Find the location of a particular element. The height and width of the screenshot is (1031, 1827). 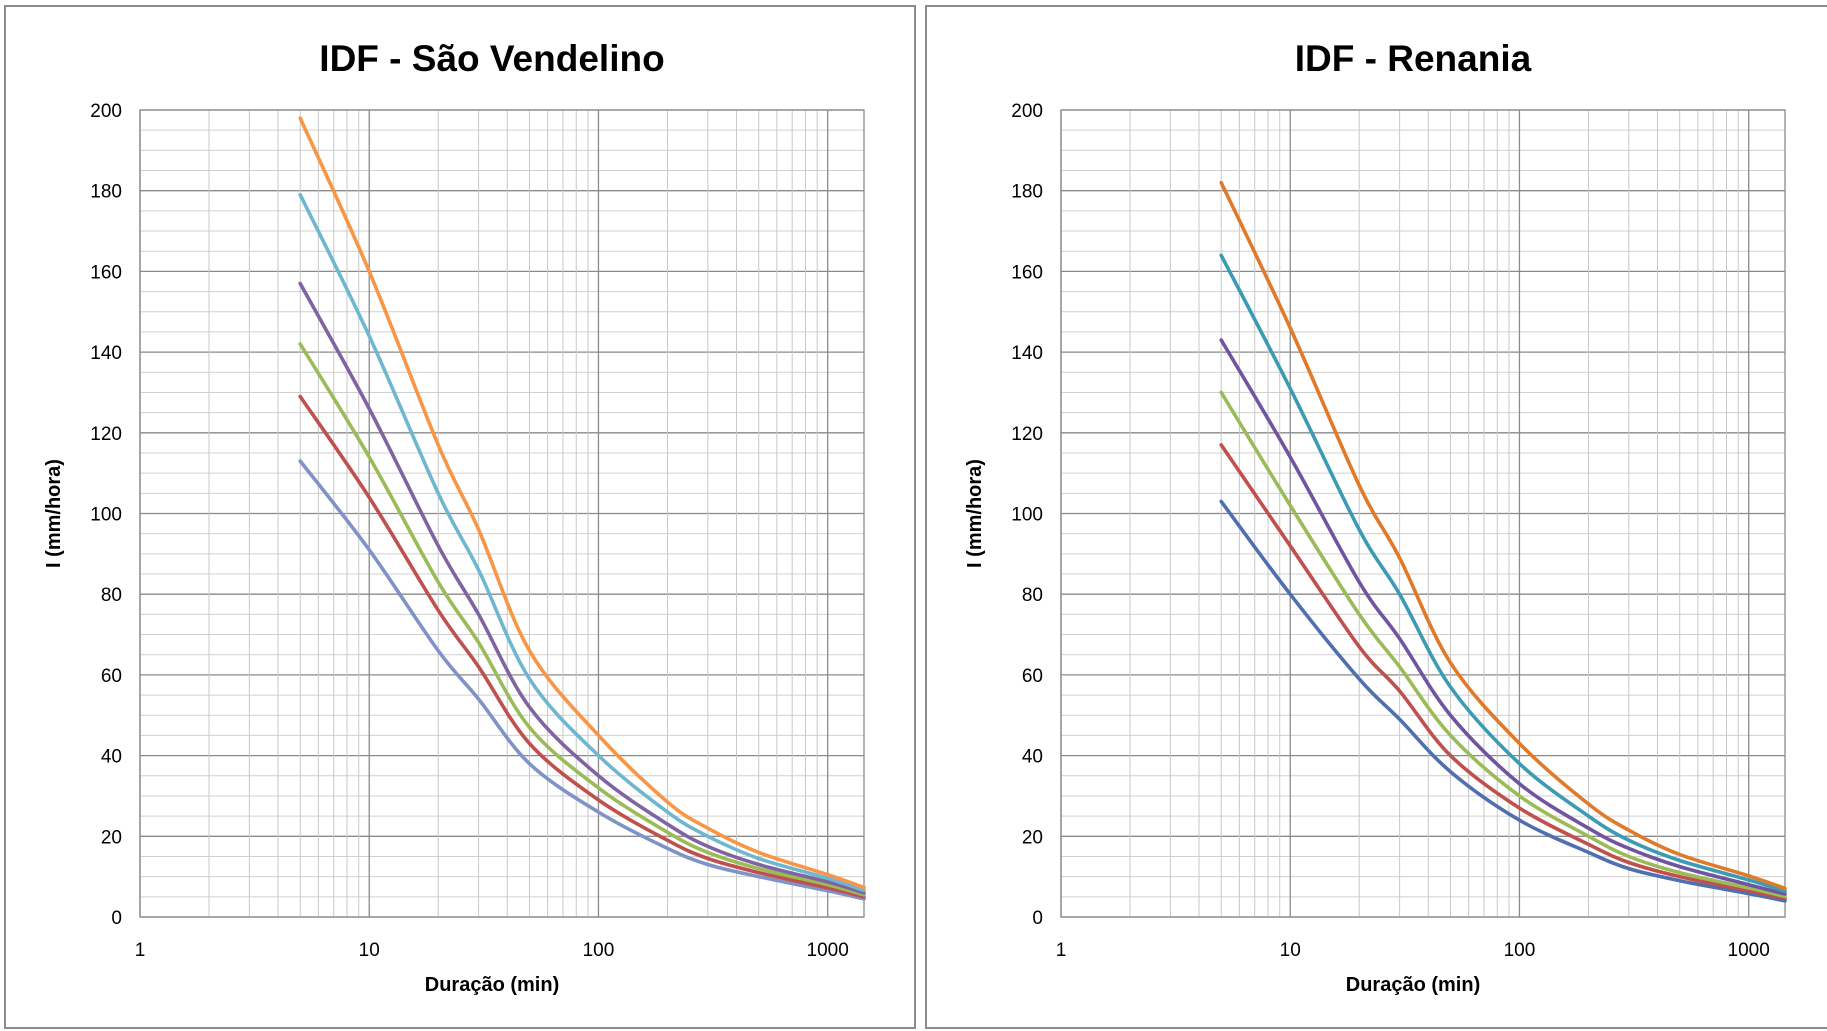

chart-title: IDF - São Vendelino is located at coordinates (491, 58).